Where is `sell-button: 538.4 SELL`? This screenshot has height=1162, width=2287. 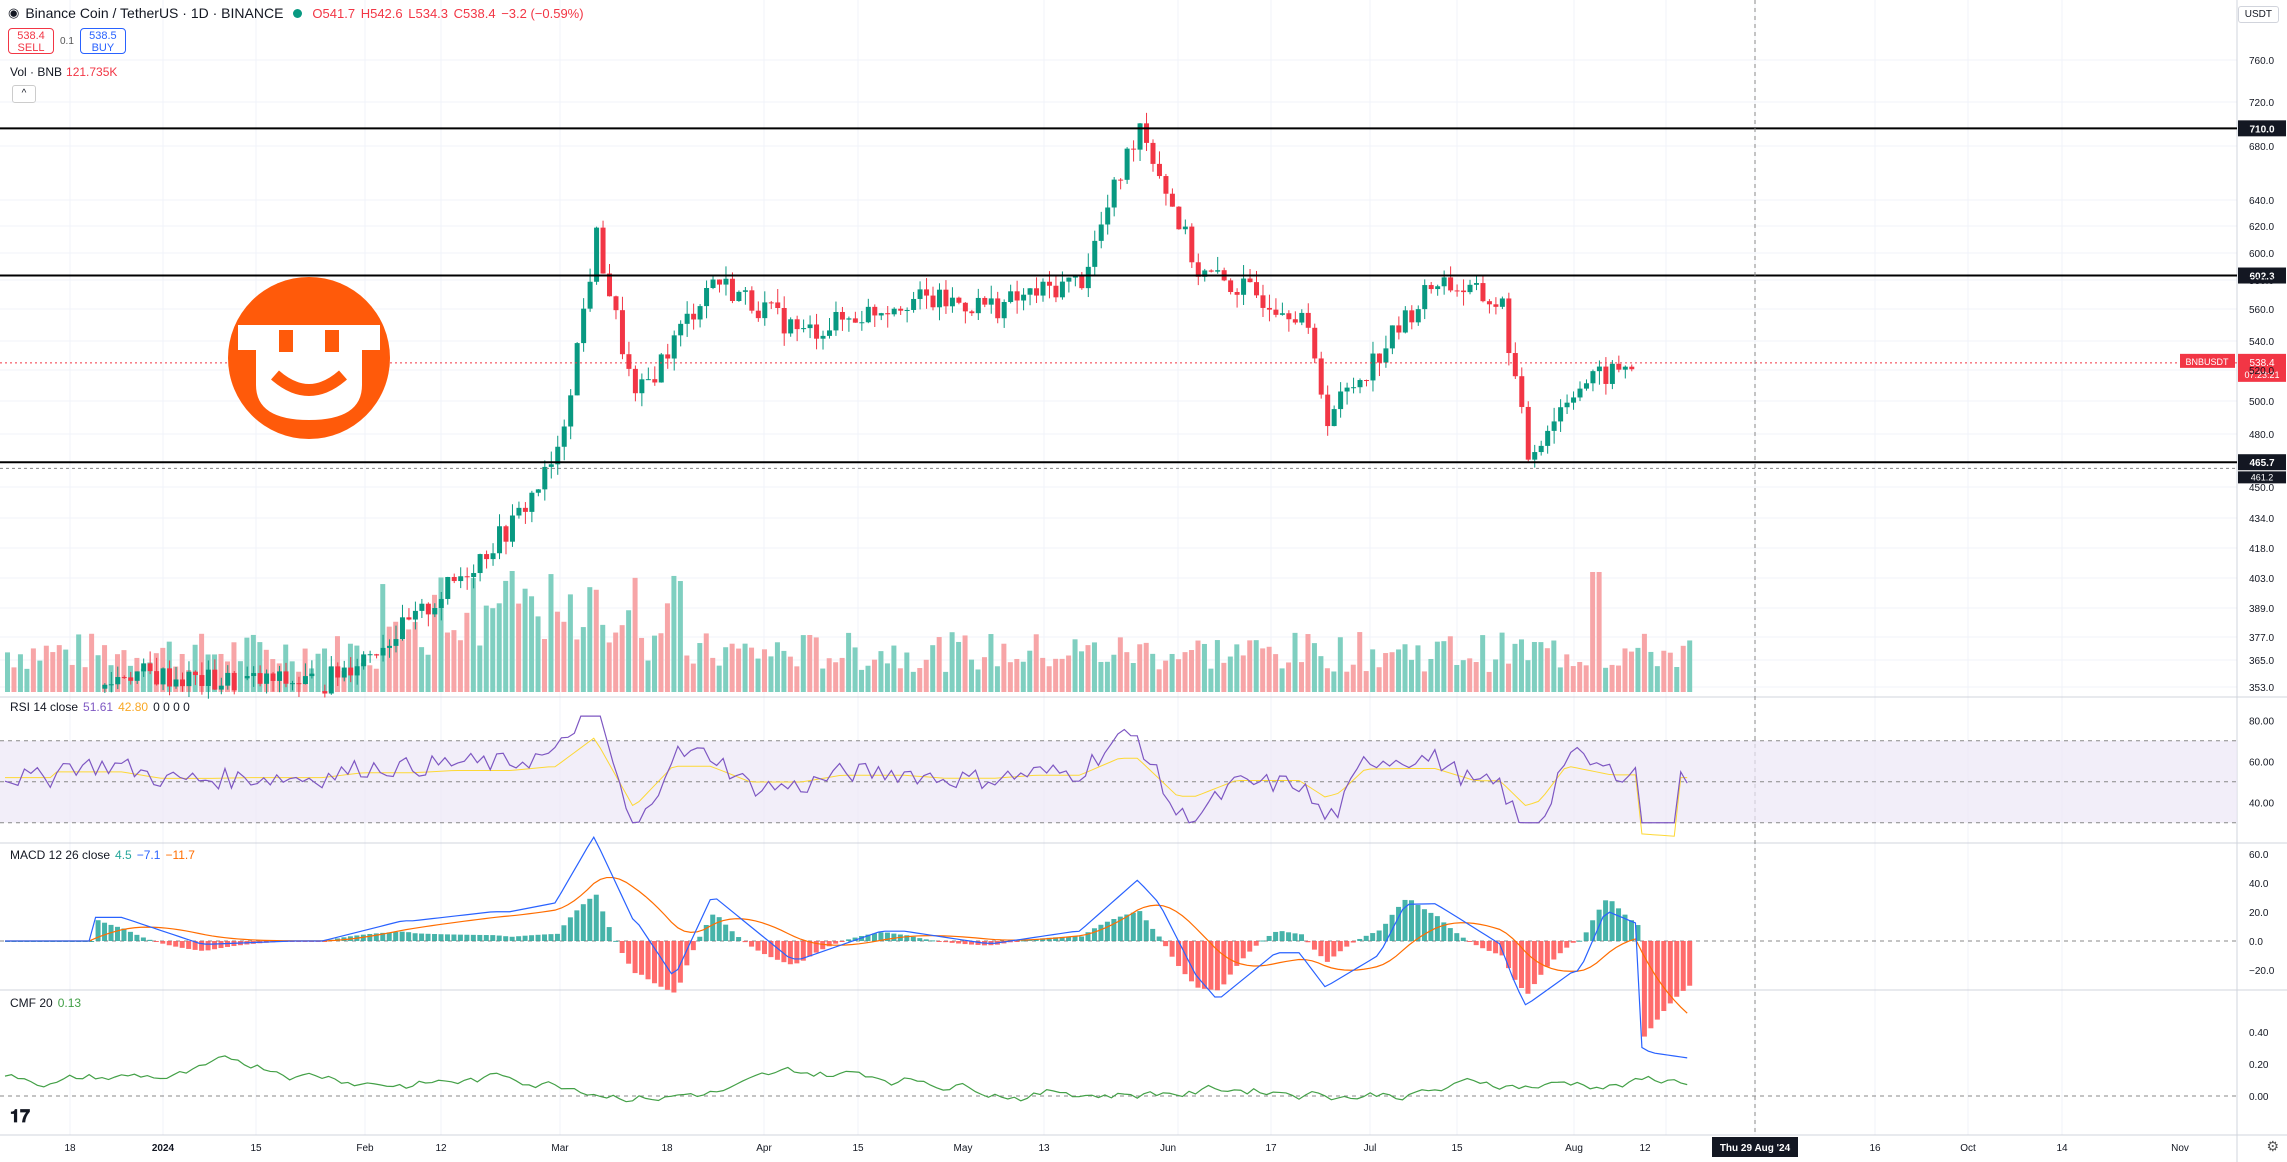
sell-button: 538.4 SELL is located at coordinates (31, 41).